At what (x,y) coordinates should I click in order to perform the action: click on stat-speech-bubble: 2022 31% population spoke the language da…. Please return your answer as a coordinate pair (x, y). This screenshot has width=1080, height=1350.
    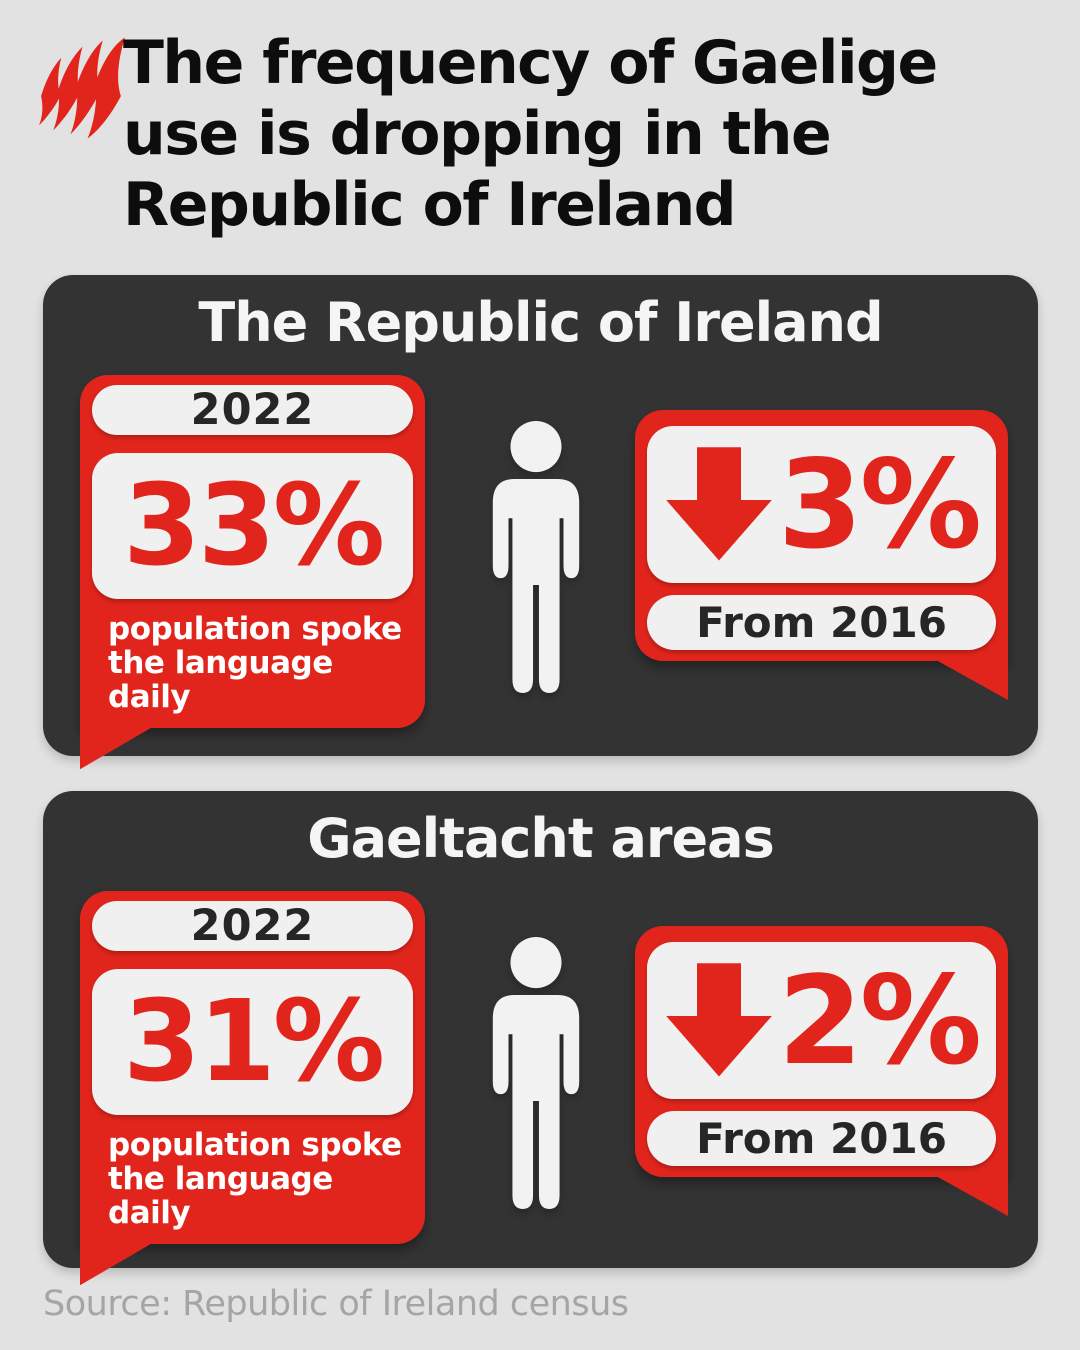
    Looking at the image, I should click on (252, 1068).